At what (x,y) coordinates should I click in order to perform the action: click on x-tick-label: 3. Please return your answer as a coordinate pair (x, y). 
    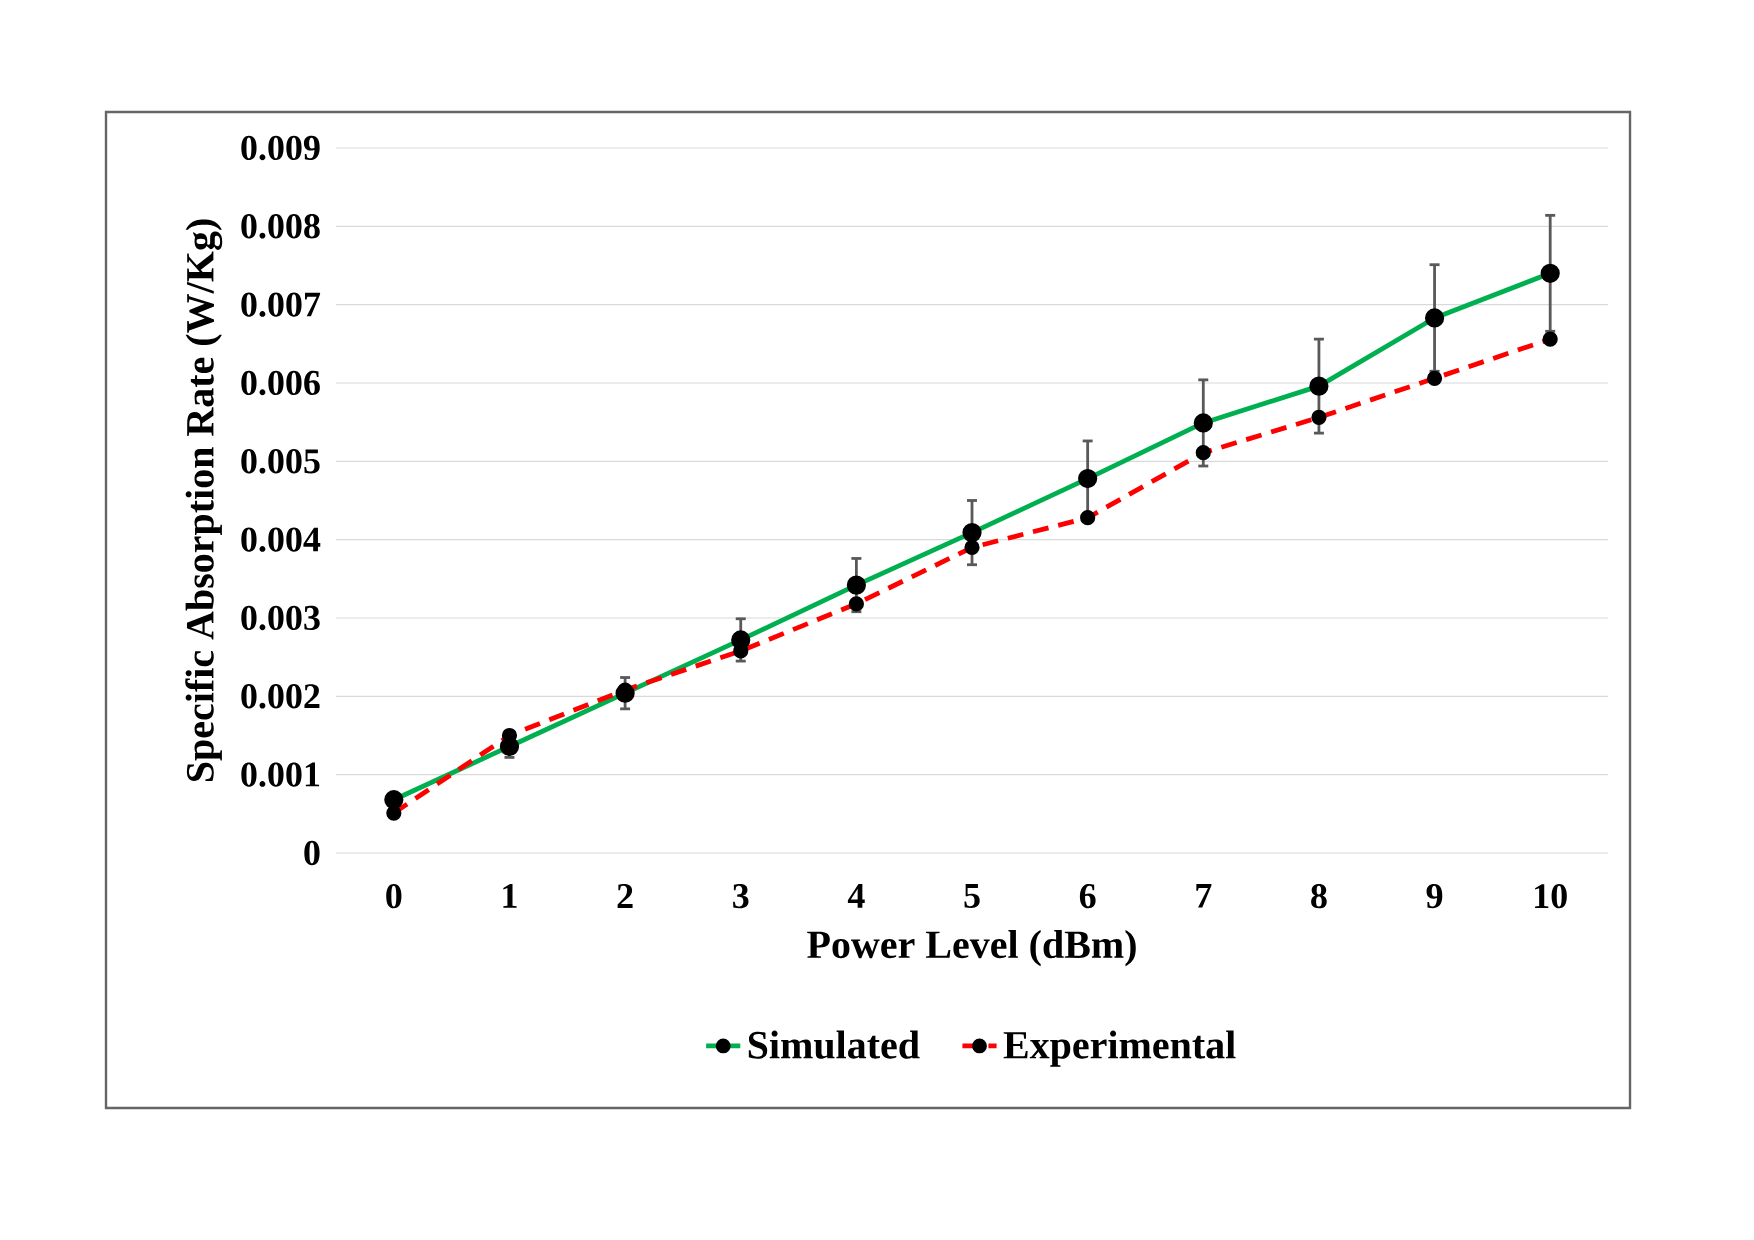
    Looking at the image, I should click on (741, 896).